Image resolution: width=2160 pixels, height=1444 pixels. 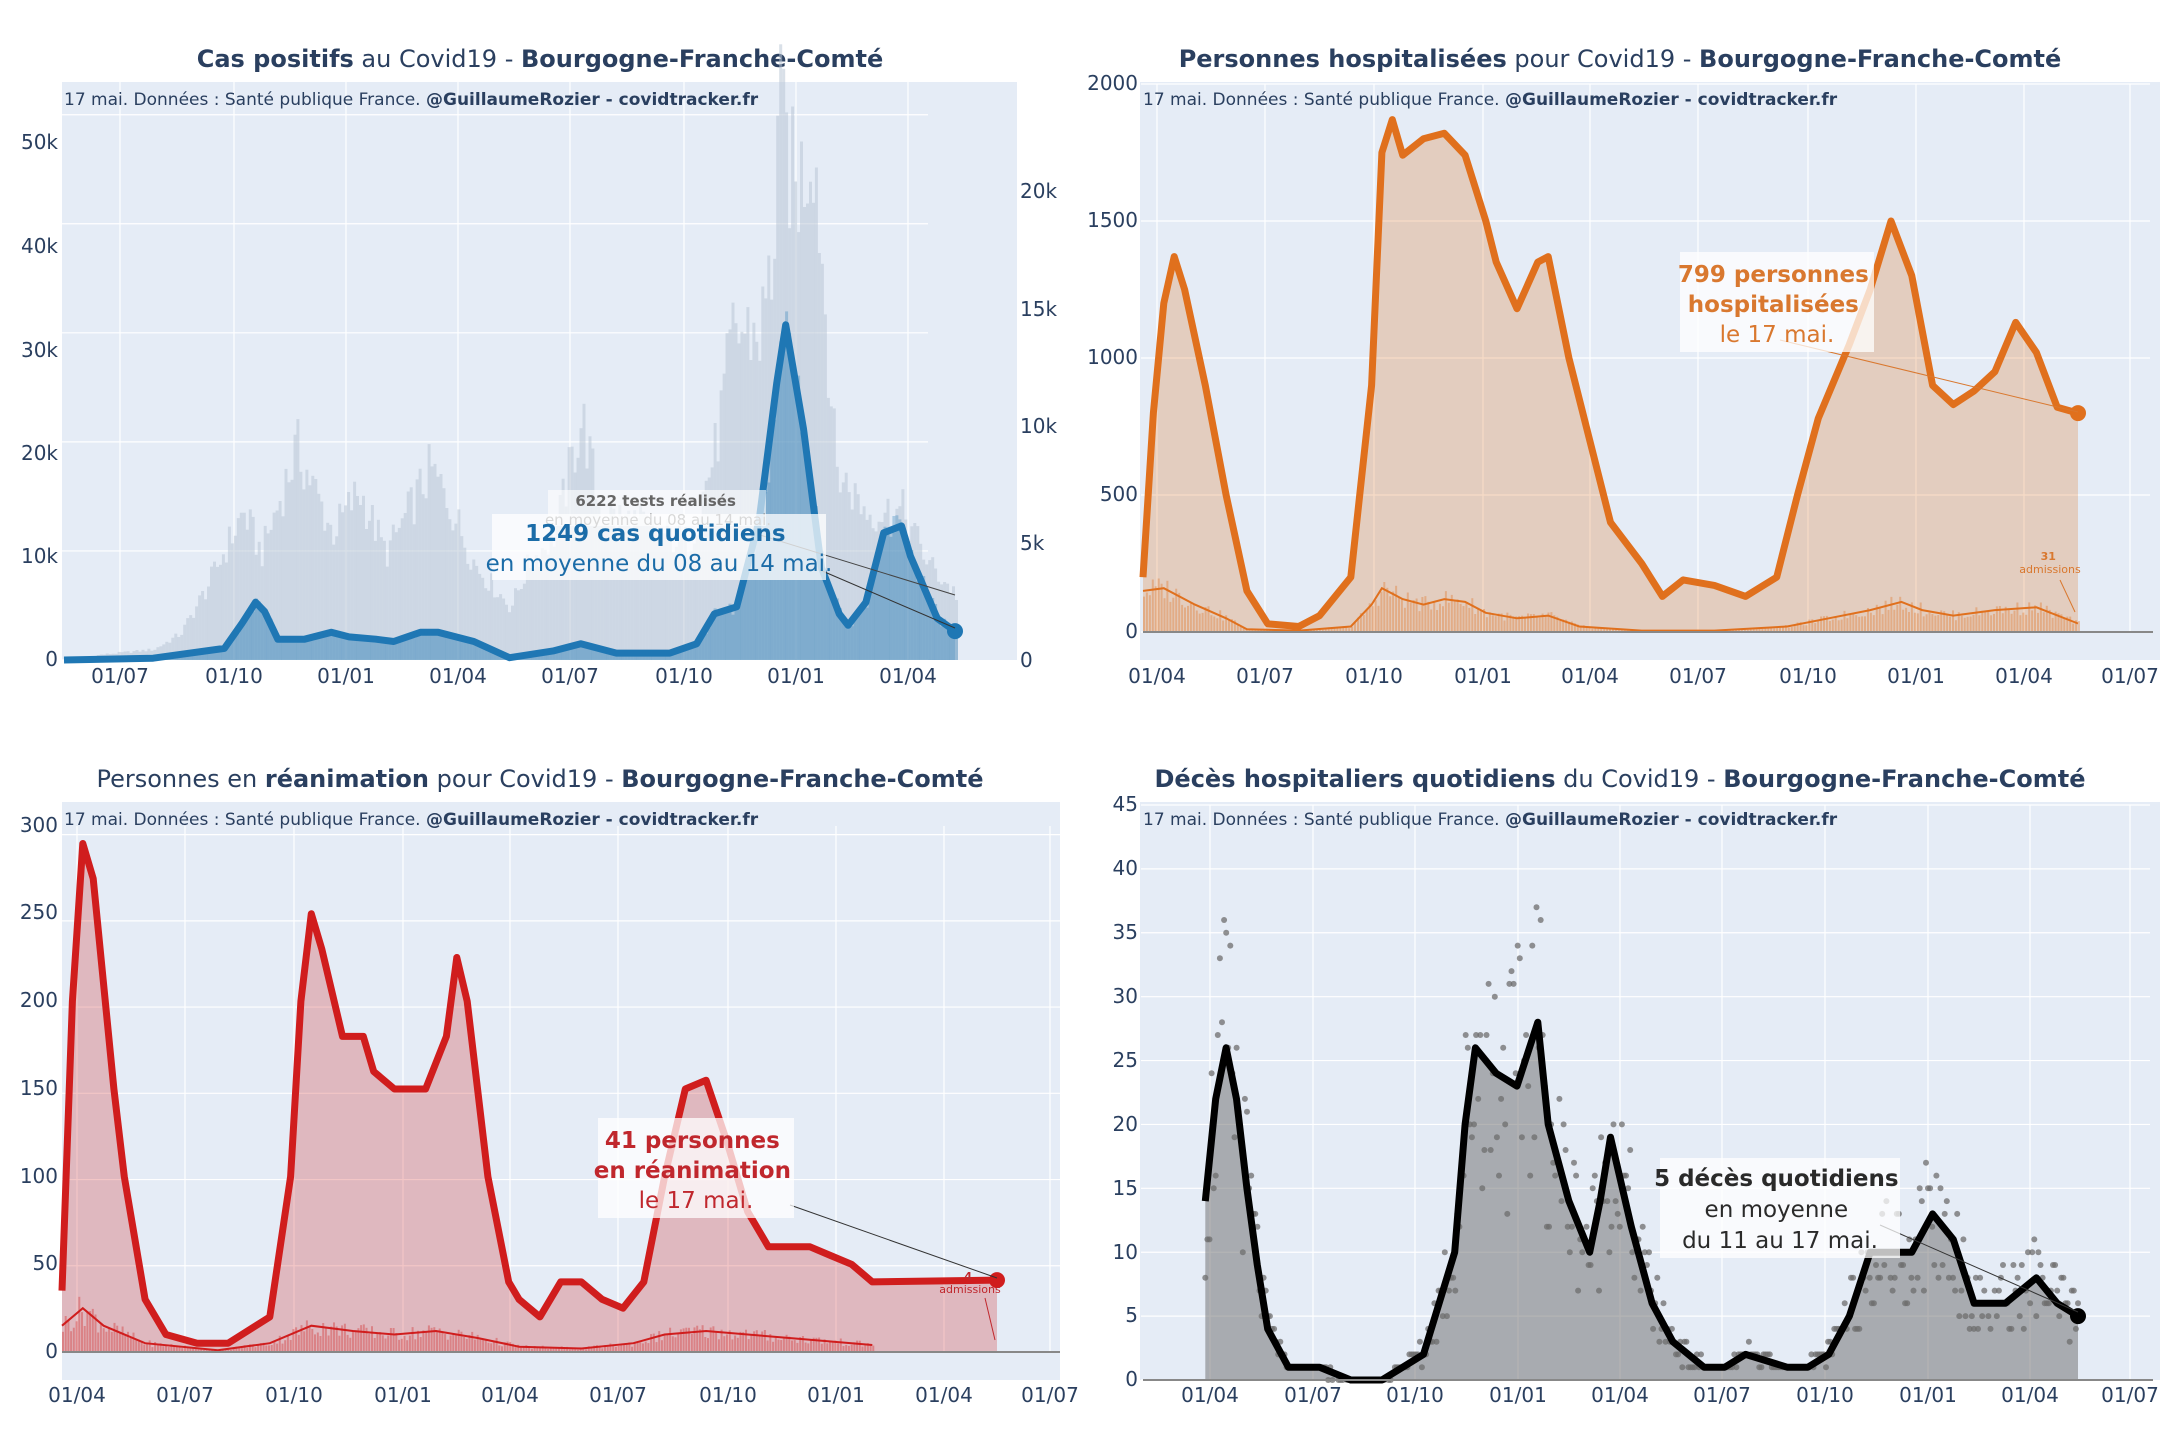 I want to click on rea-source-prefix: 17 mai. Données : Santé publique France., so click(x=245, y=820).